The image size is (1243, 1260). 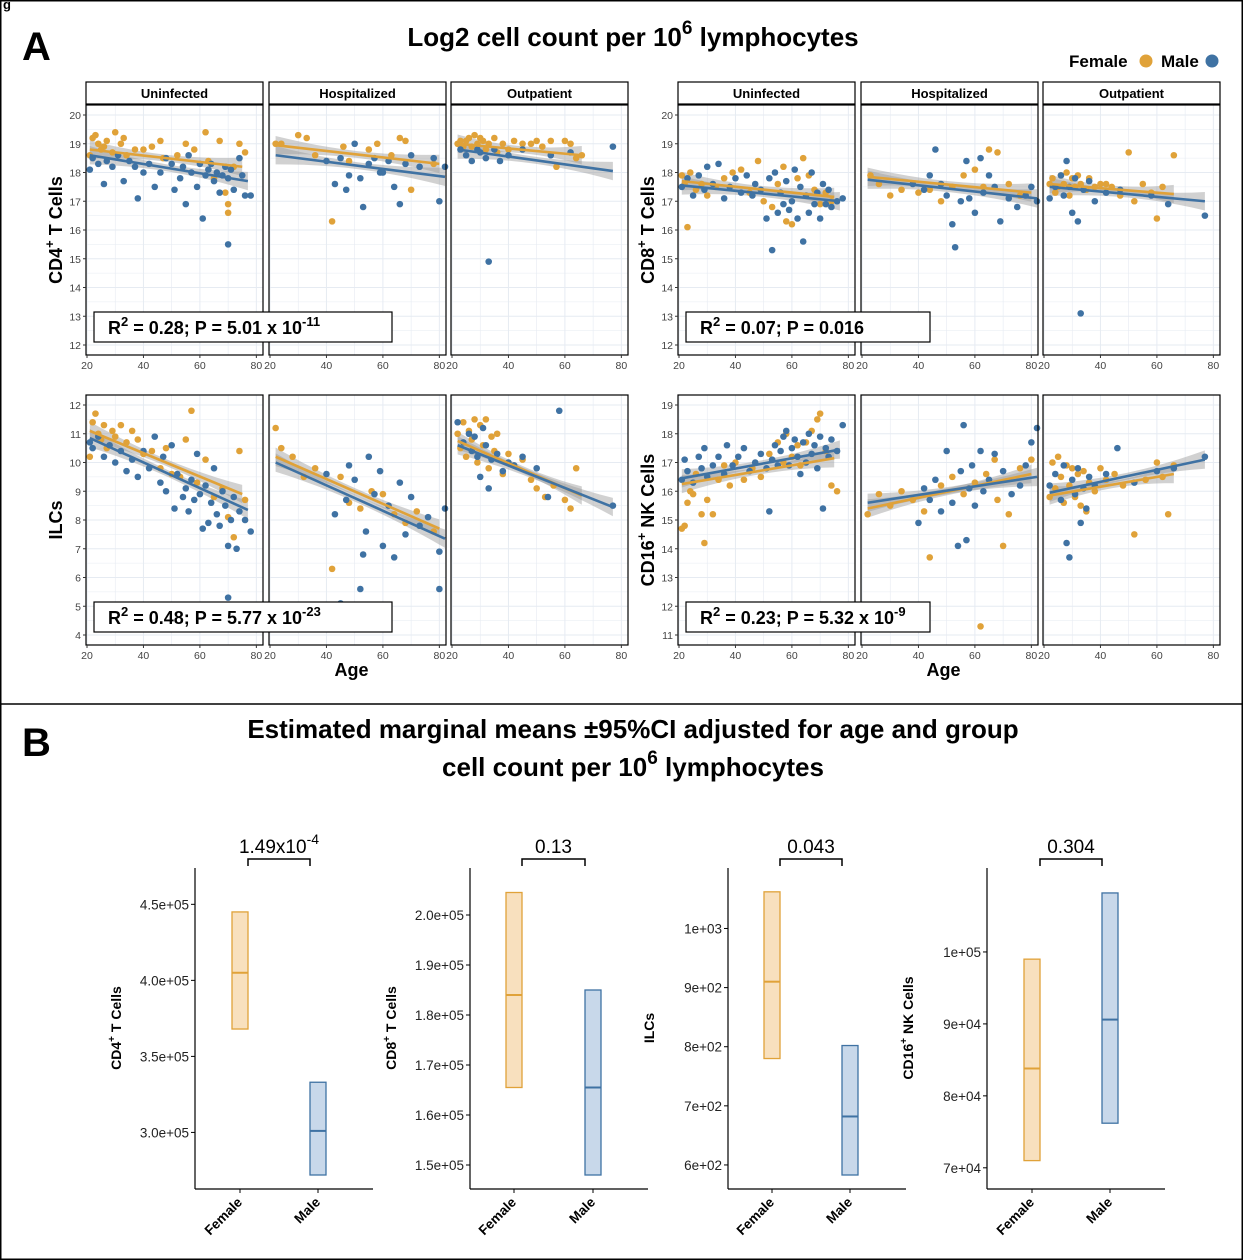 What do you see at coordinates (116, 1011) in the screenshot?
I see `text-run: T Cells` at bounding box center [116, 1011].